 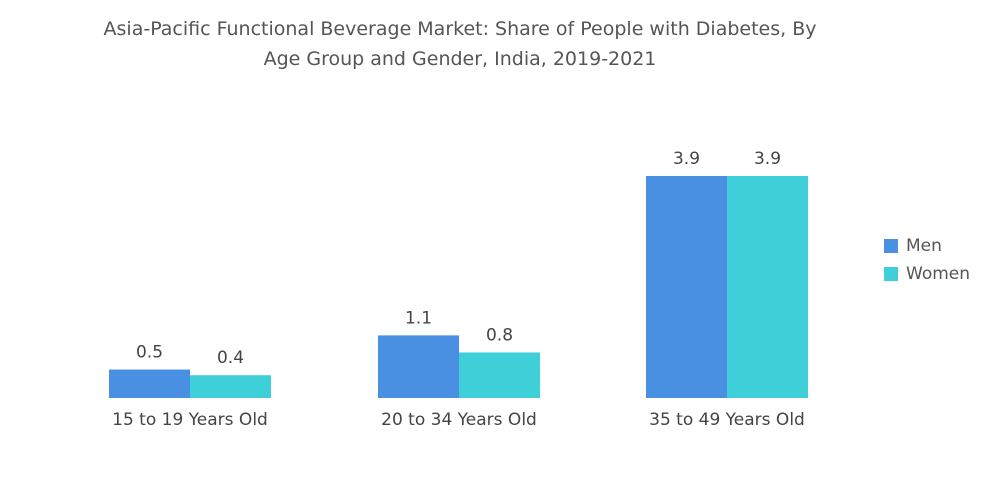 I want to click on data-label-men-3: 3.9, so click(x=686, y=159).